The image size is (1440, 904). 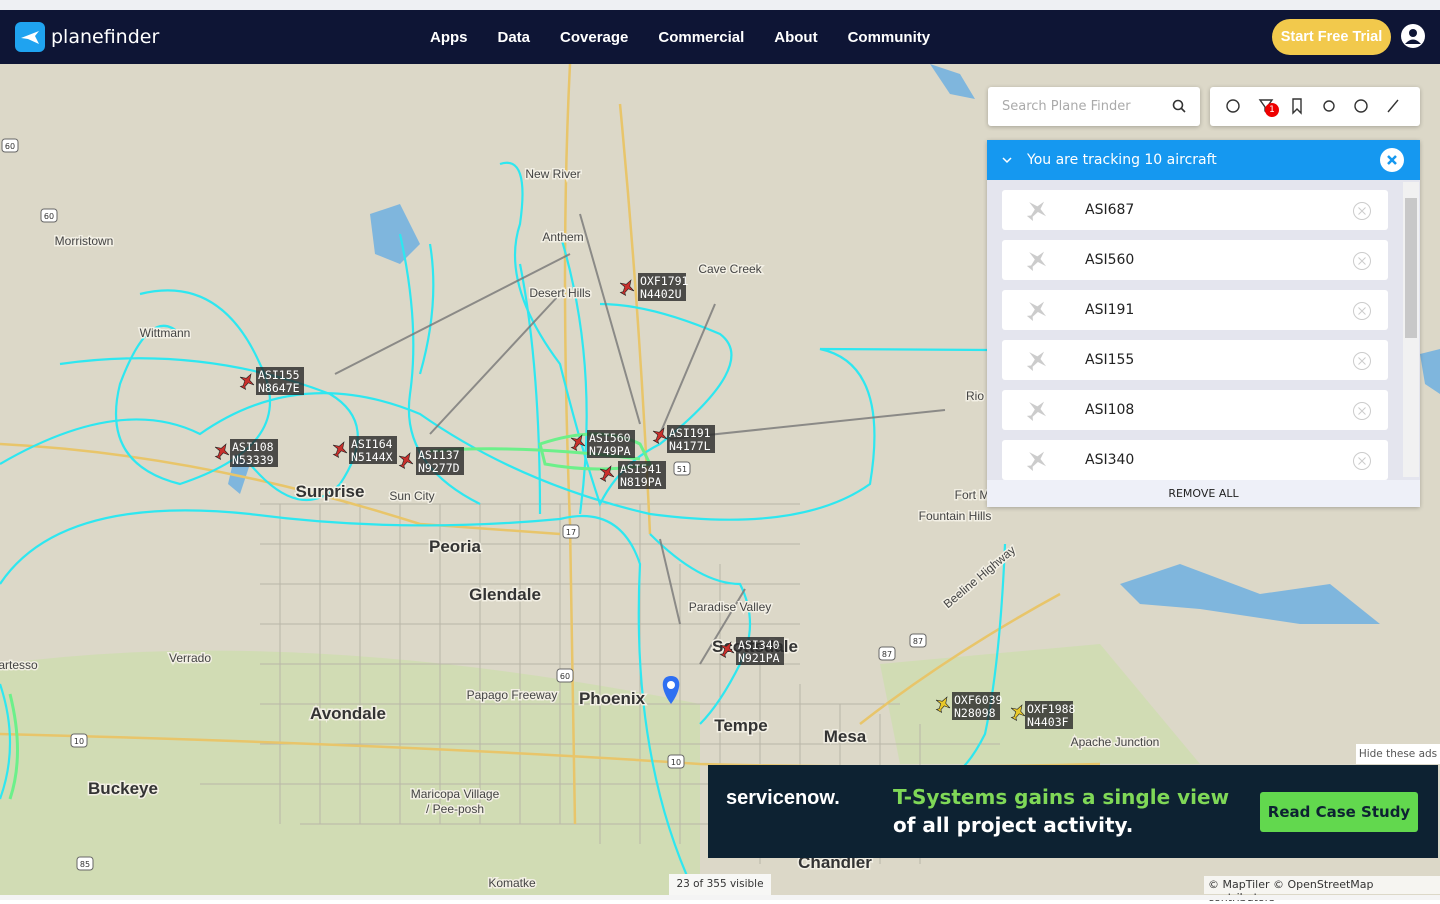 I want to click on place-label: New River, so click(x=552, y=174).